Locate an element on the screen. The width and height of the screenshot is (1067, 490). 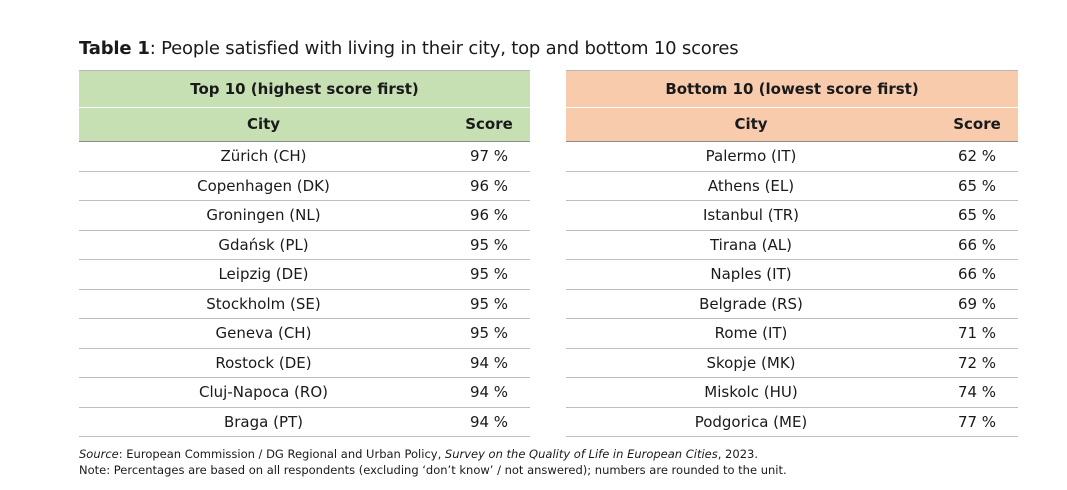
table-row: Leipzig (DE) 95 % is located at coordinates (304, 275).